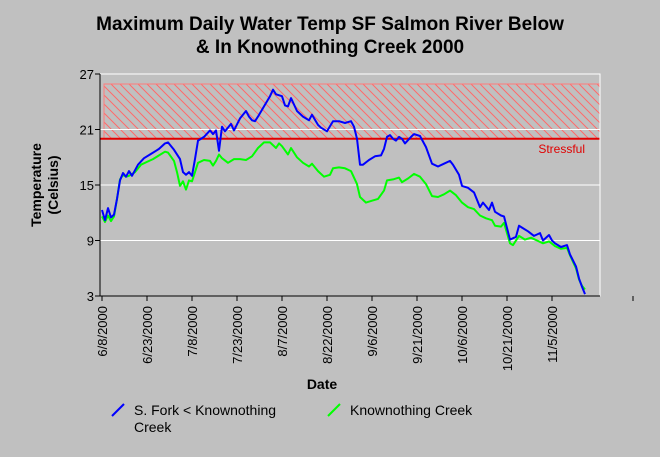 The width and height of the screenshot is (660, 457). What do you see at coordinates (507, 338) in the screenshot?
I see `x-tick-label: 10/21/2000` at bounding box center [507, 338].